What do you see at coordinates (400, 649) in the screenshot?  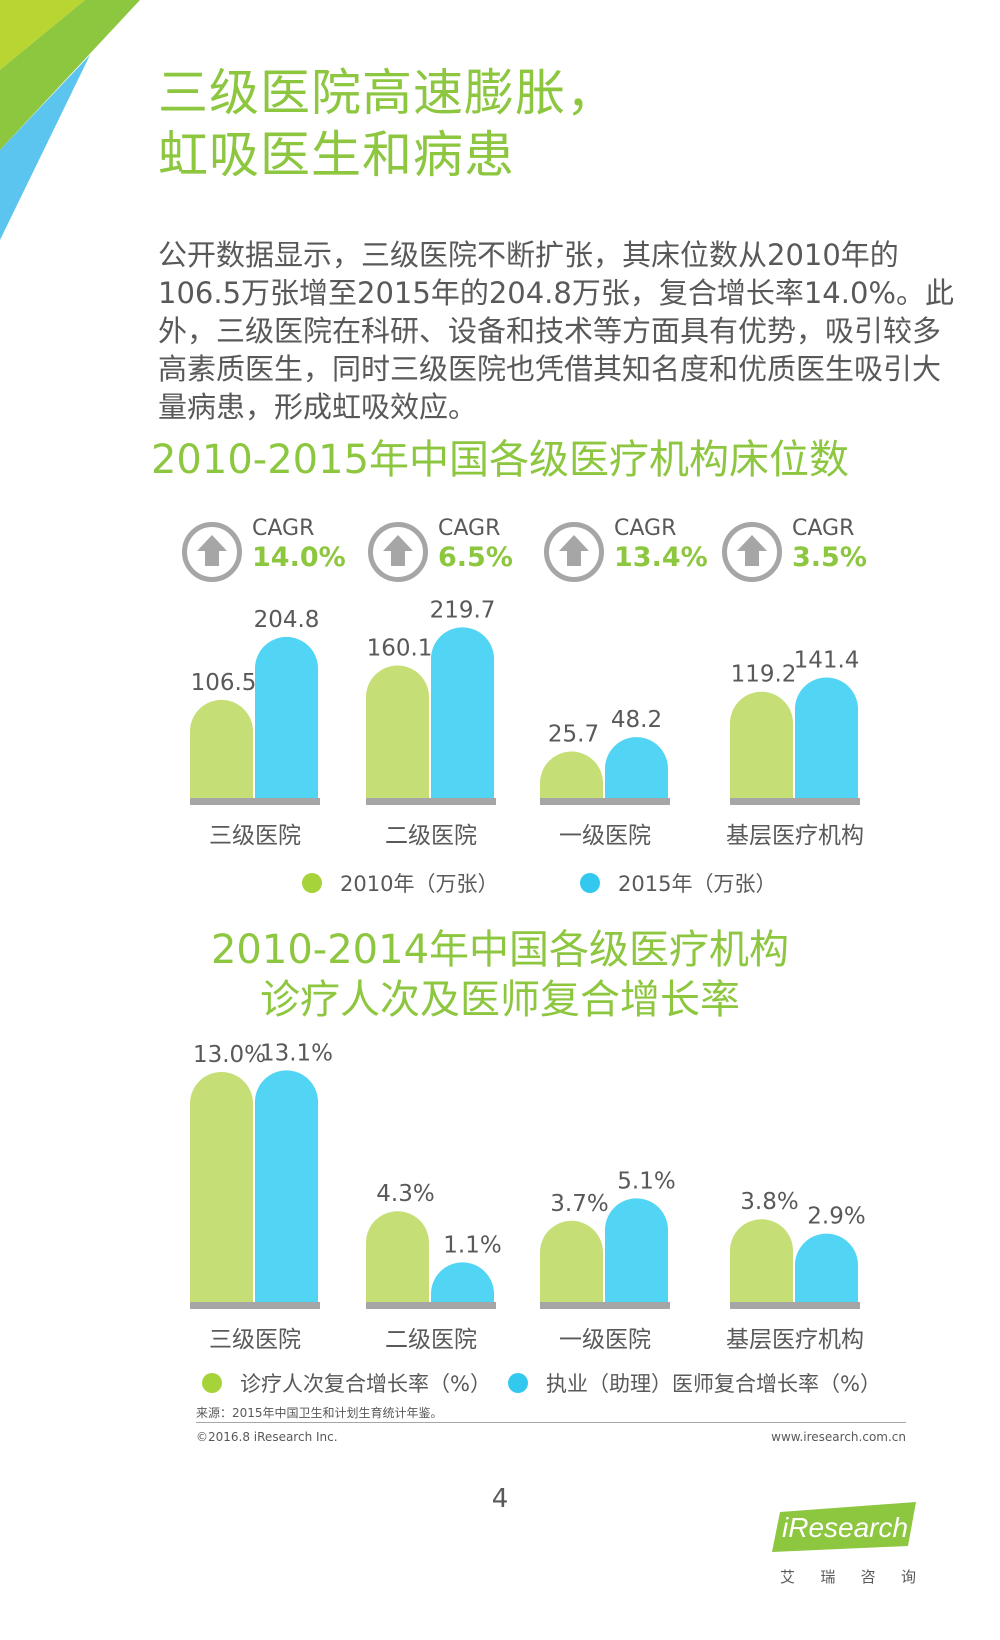 I see `bar-value-label: 160.1` at bounding box center [400, 649].